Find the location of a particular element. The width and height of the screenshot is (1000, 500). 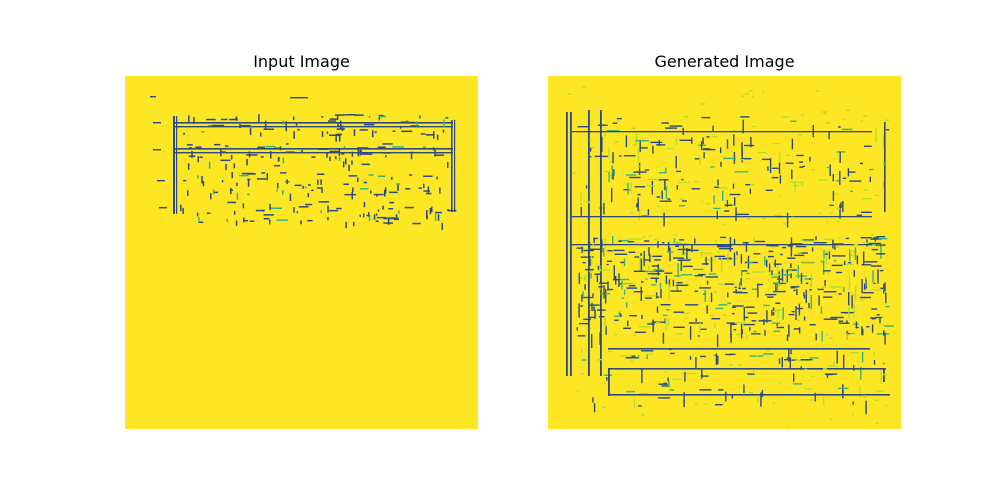

input-image-artwork is located at coordinates (303, 163).